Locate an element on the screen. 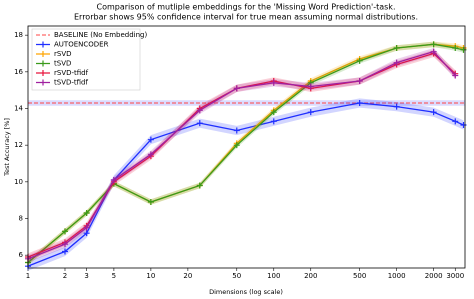  y-axis-label: Test Accuracy [%] is located at coordinates (7, 147).